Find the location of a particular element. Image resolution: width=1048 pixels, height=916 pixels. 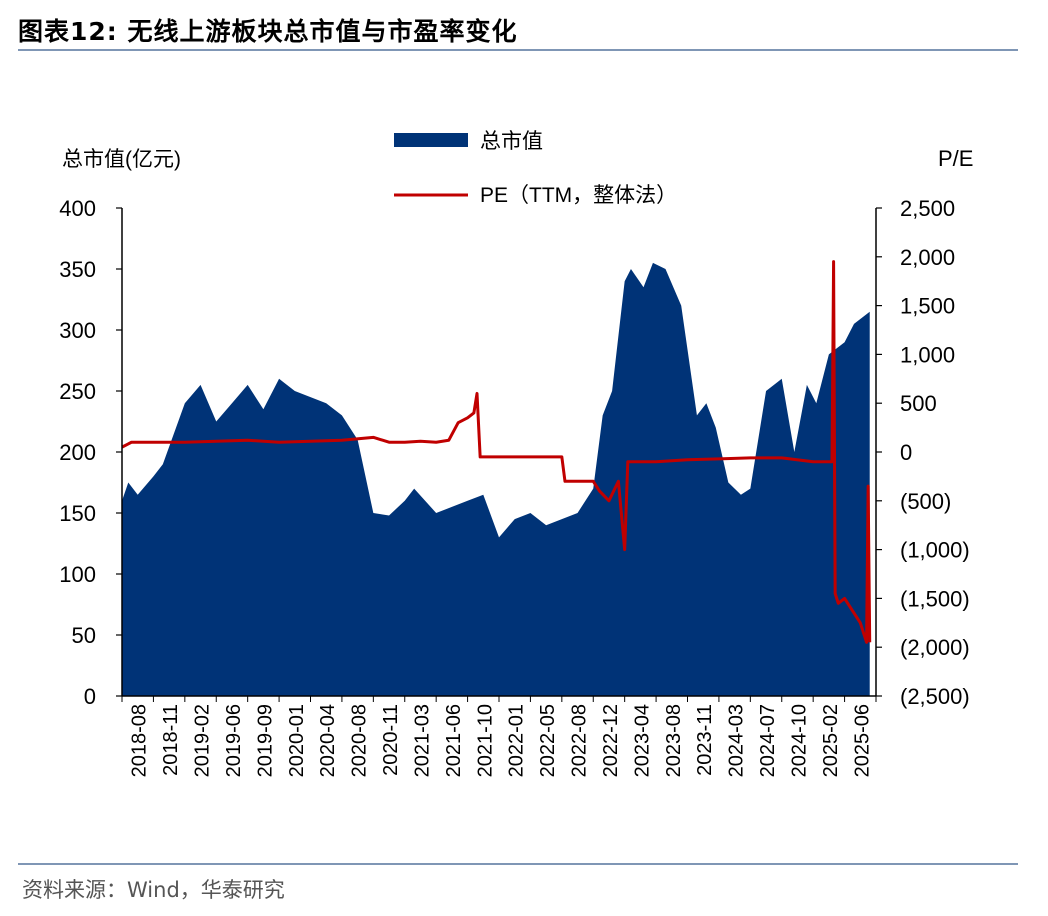

x-tick-label: 2022-12 is located at coordinates (611, 740).